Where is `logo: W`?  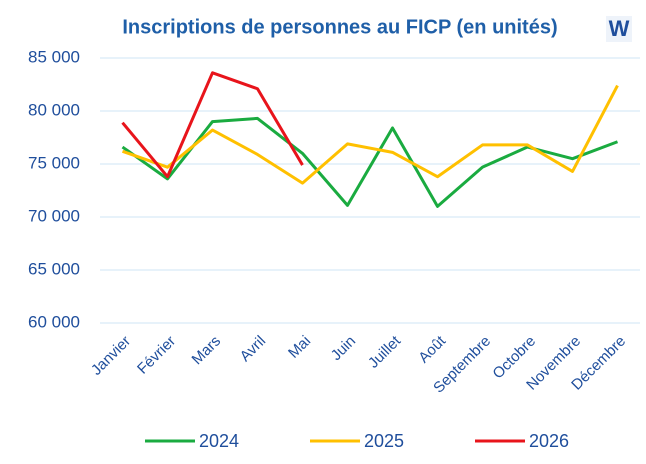
logo: W is located at coordinates (619, 28).